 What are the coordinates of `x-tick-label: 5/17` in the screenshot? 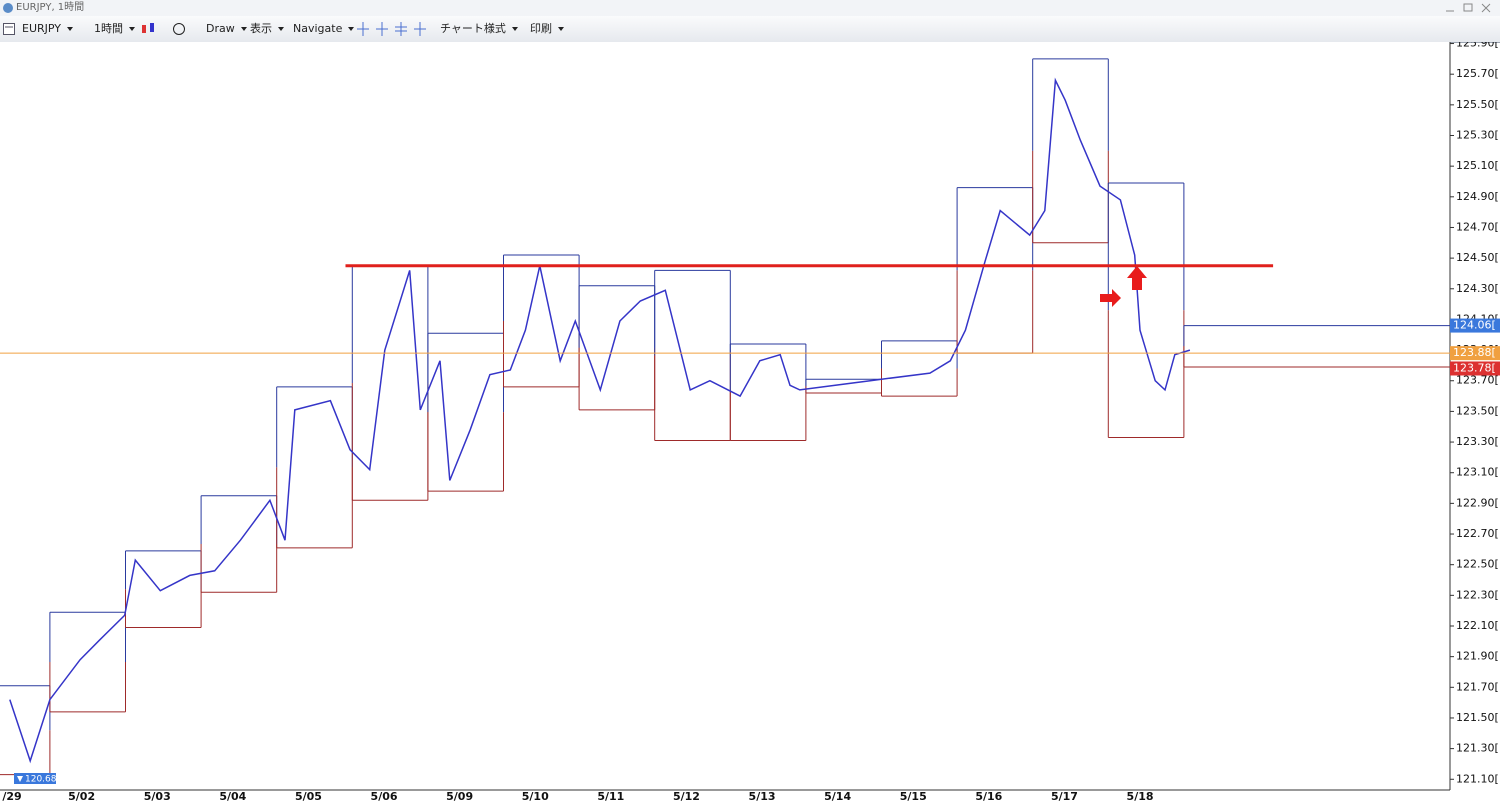 It's located at (1064, 796).